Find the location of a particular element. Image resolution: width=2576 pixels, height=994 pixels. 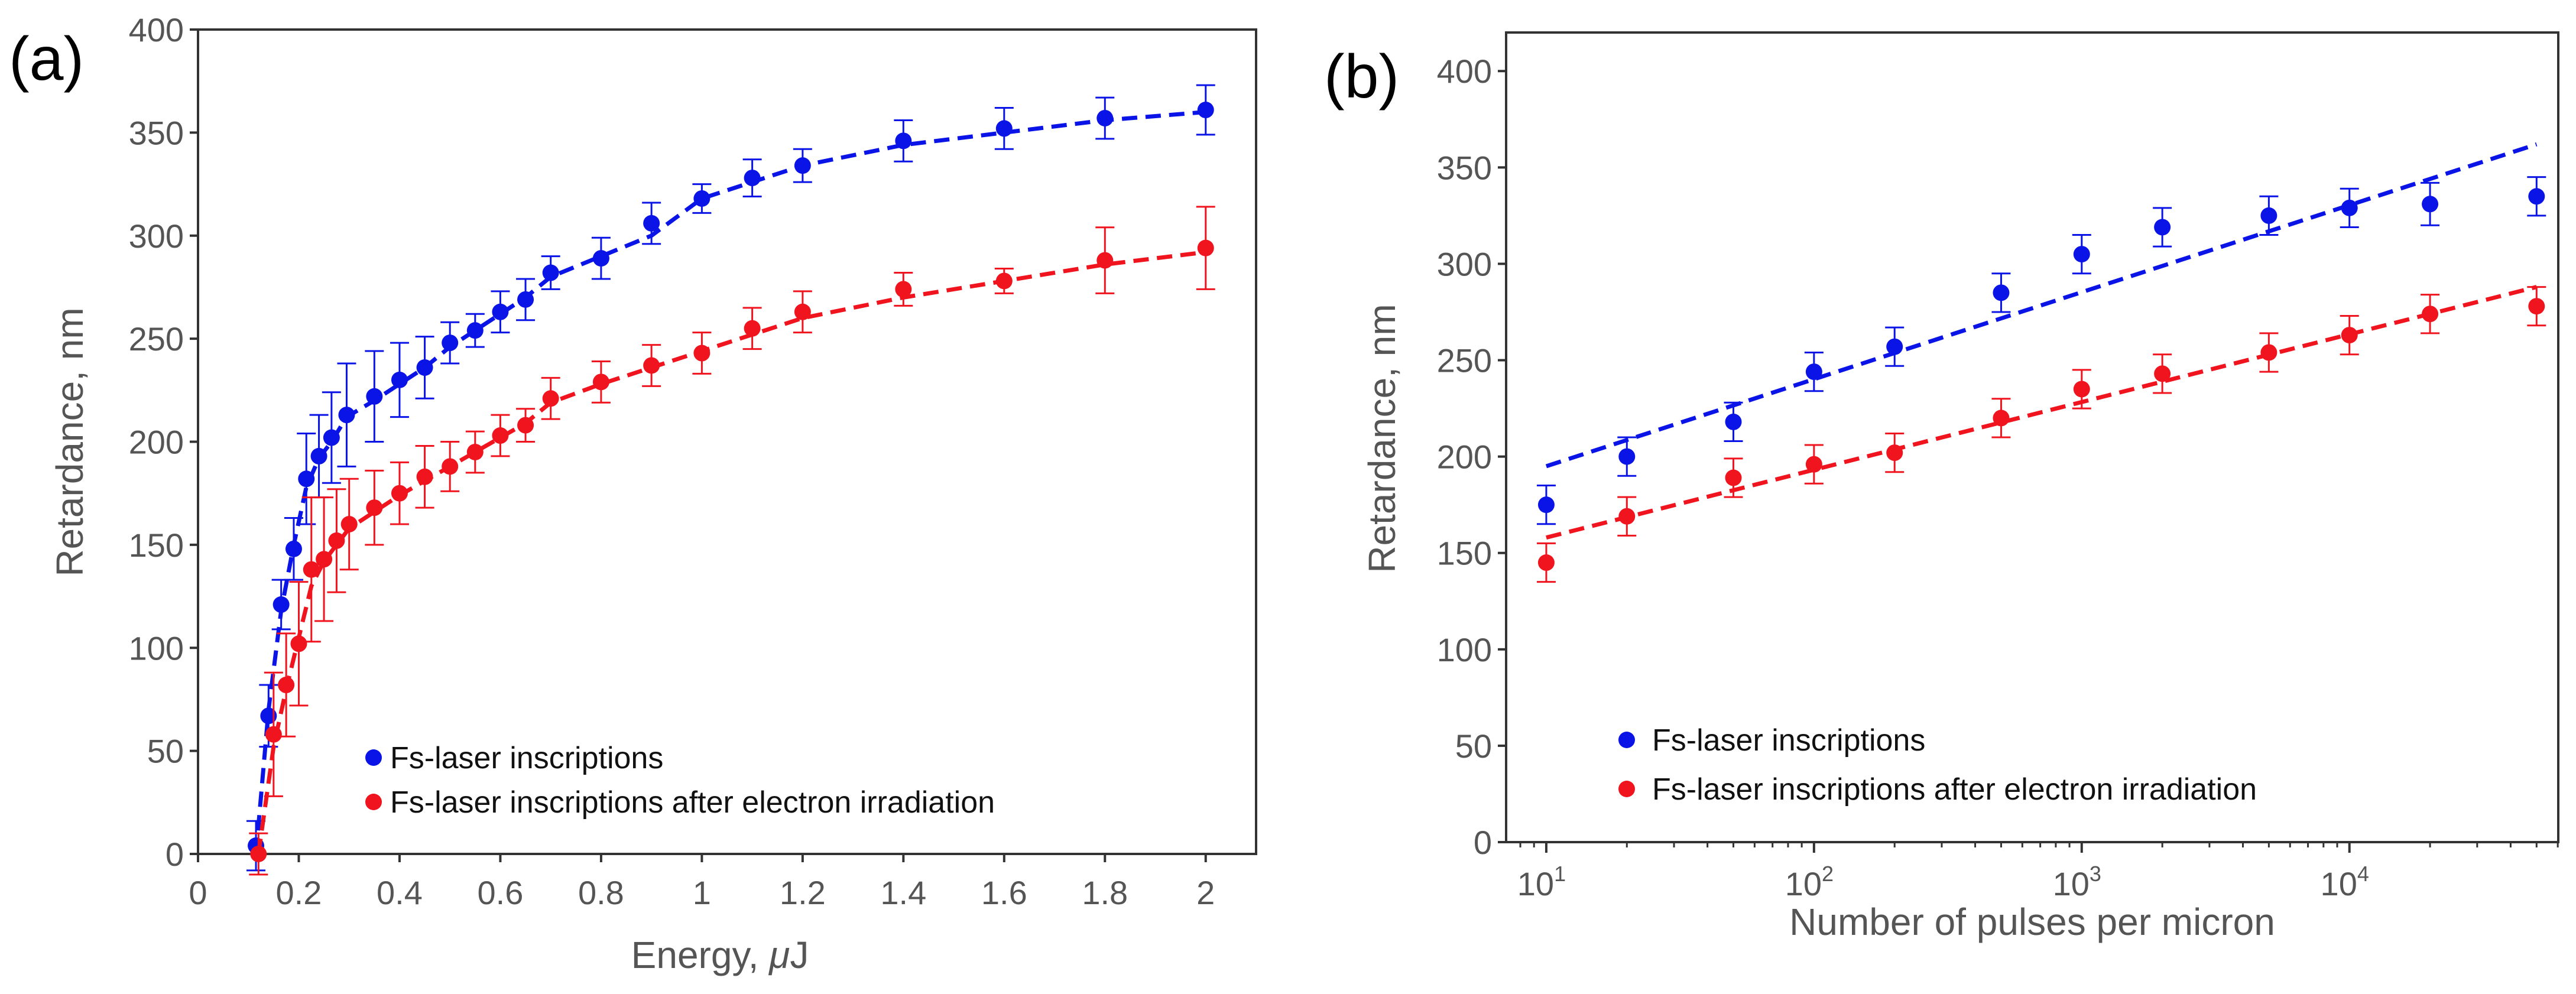

x-tick-label: 2 is located at coordinates (1205, 893).